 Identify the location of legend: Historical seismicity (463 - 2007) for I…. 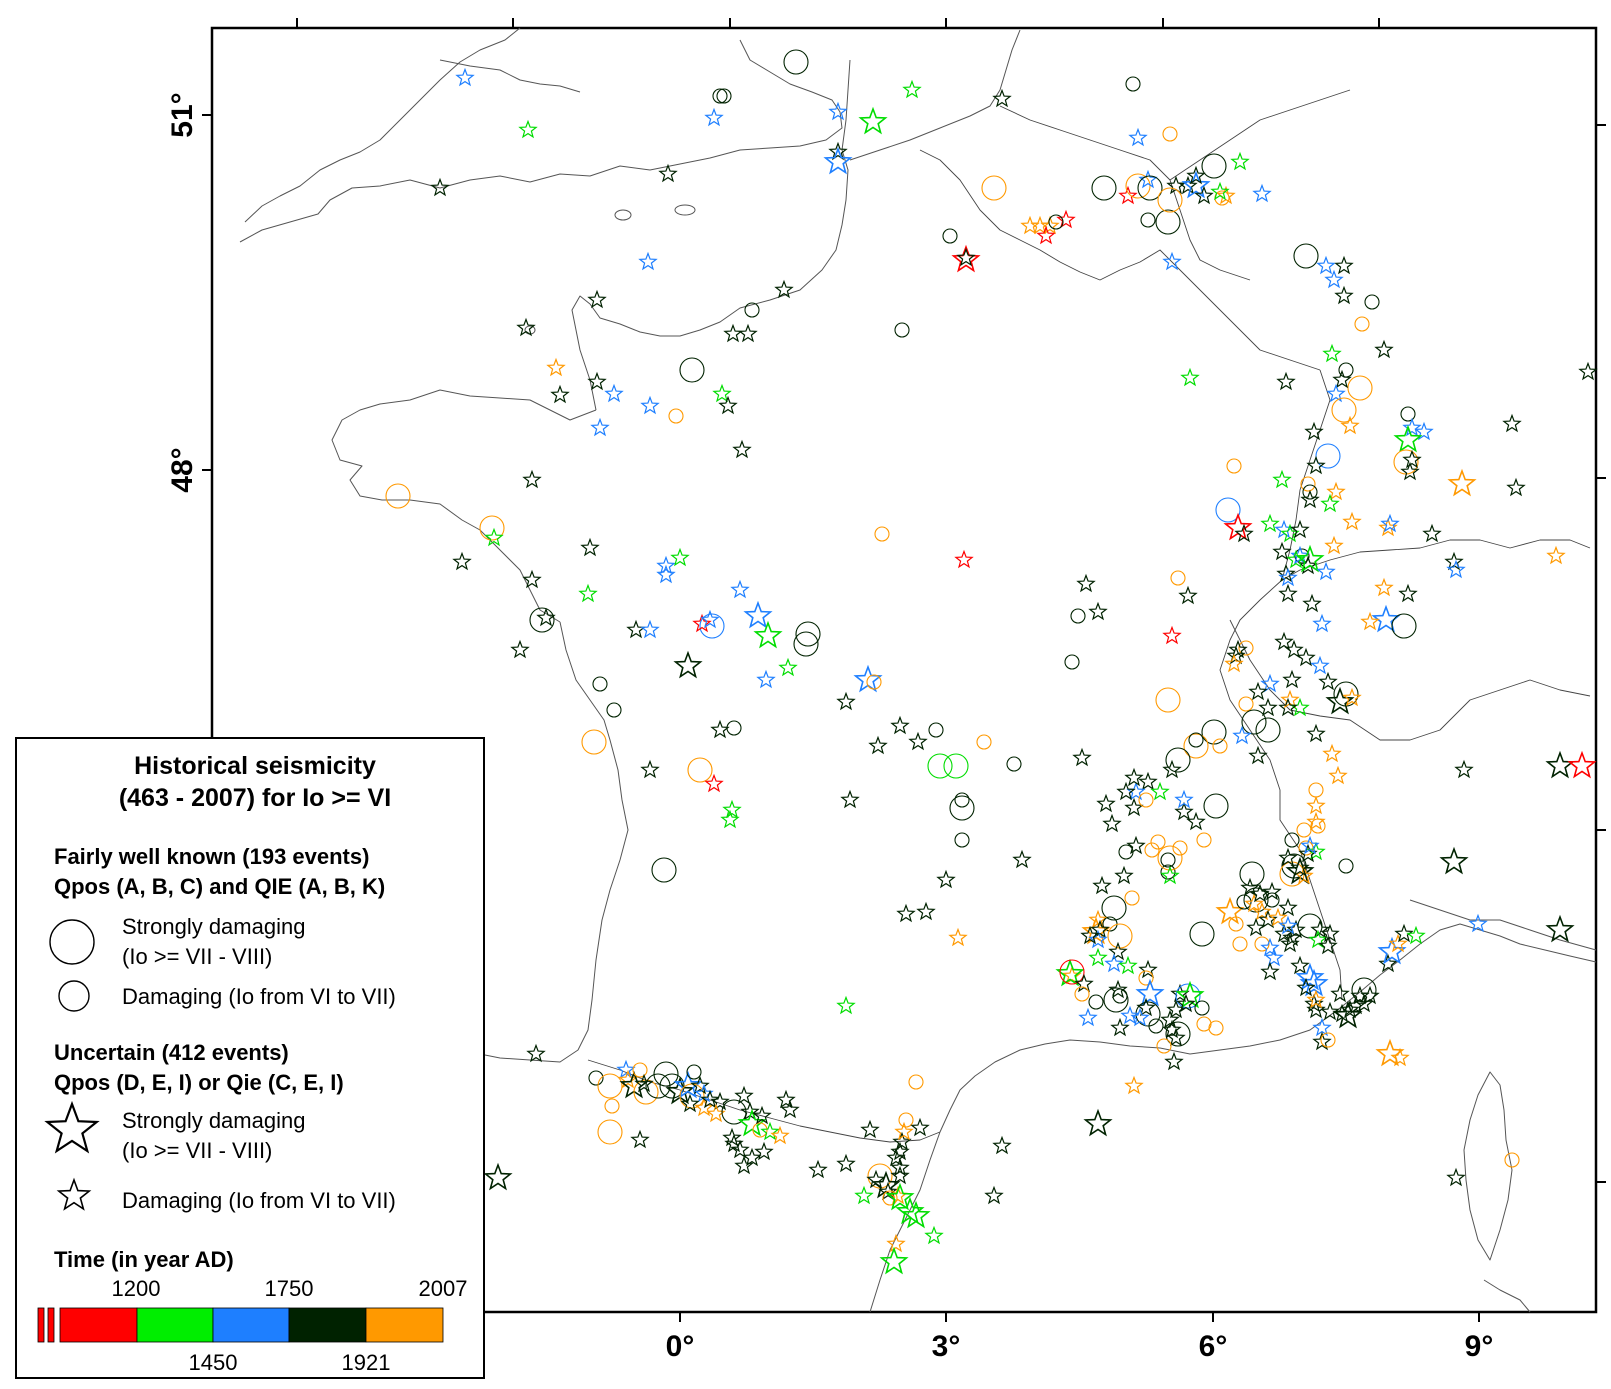
(250, 1058).